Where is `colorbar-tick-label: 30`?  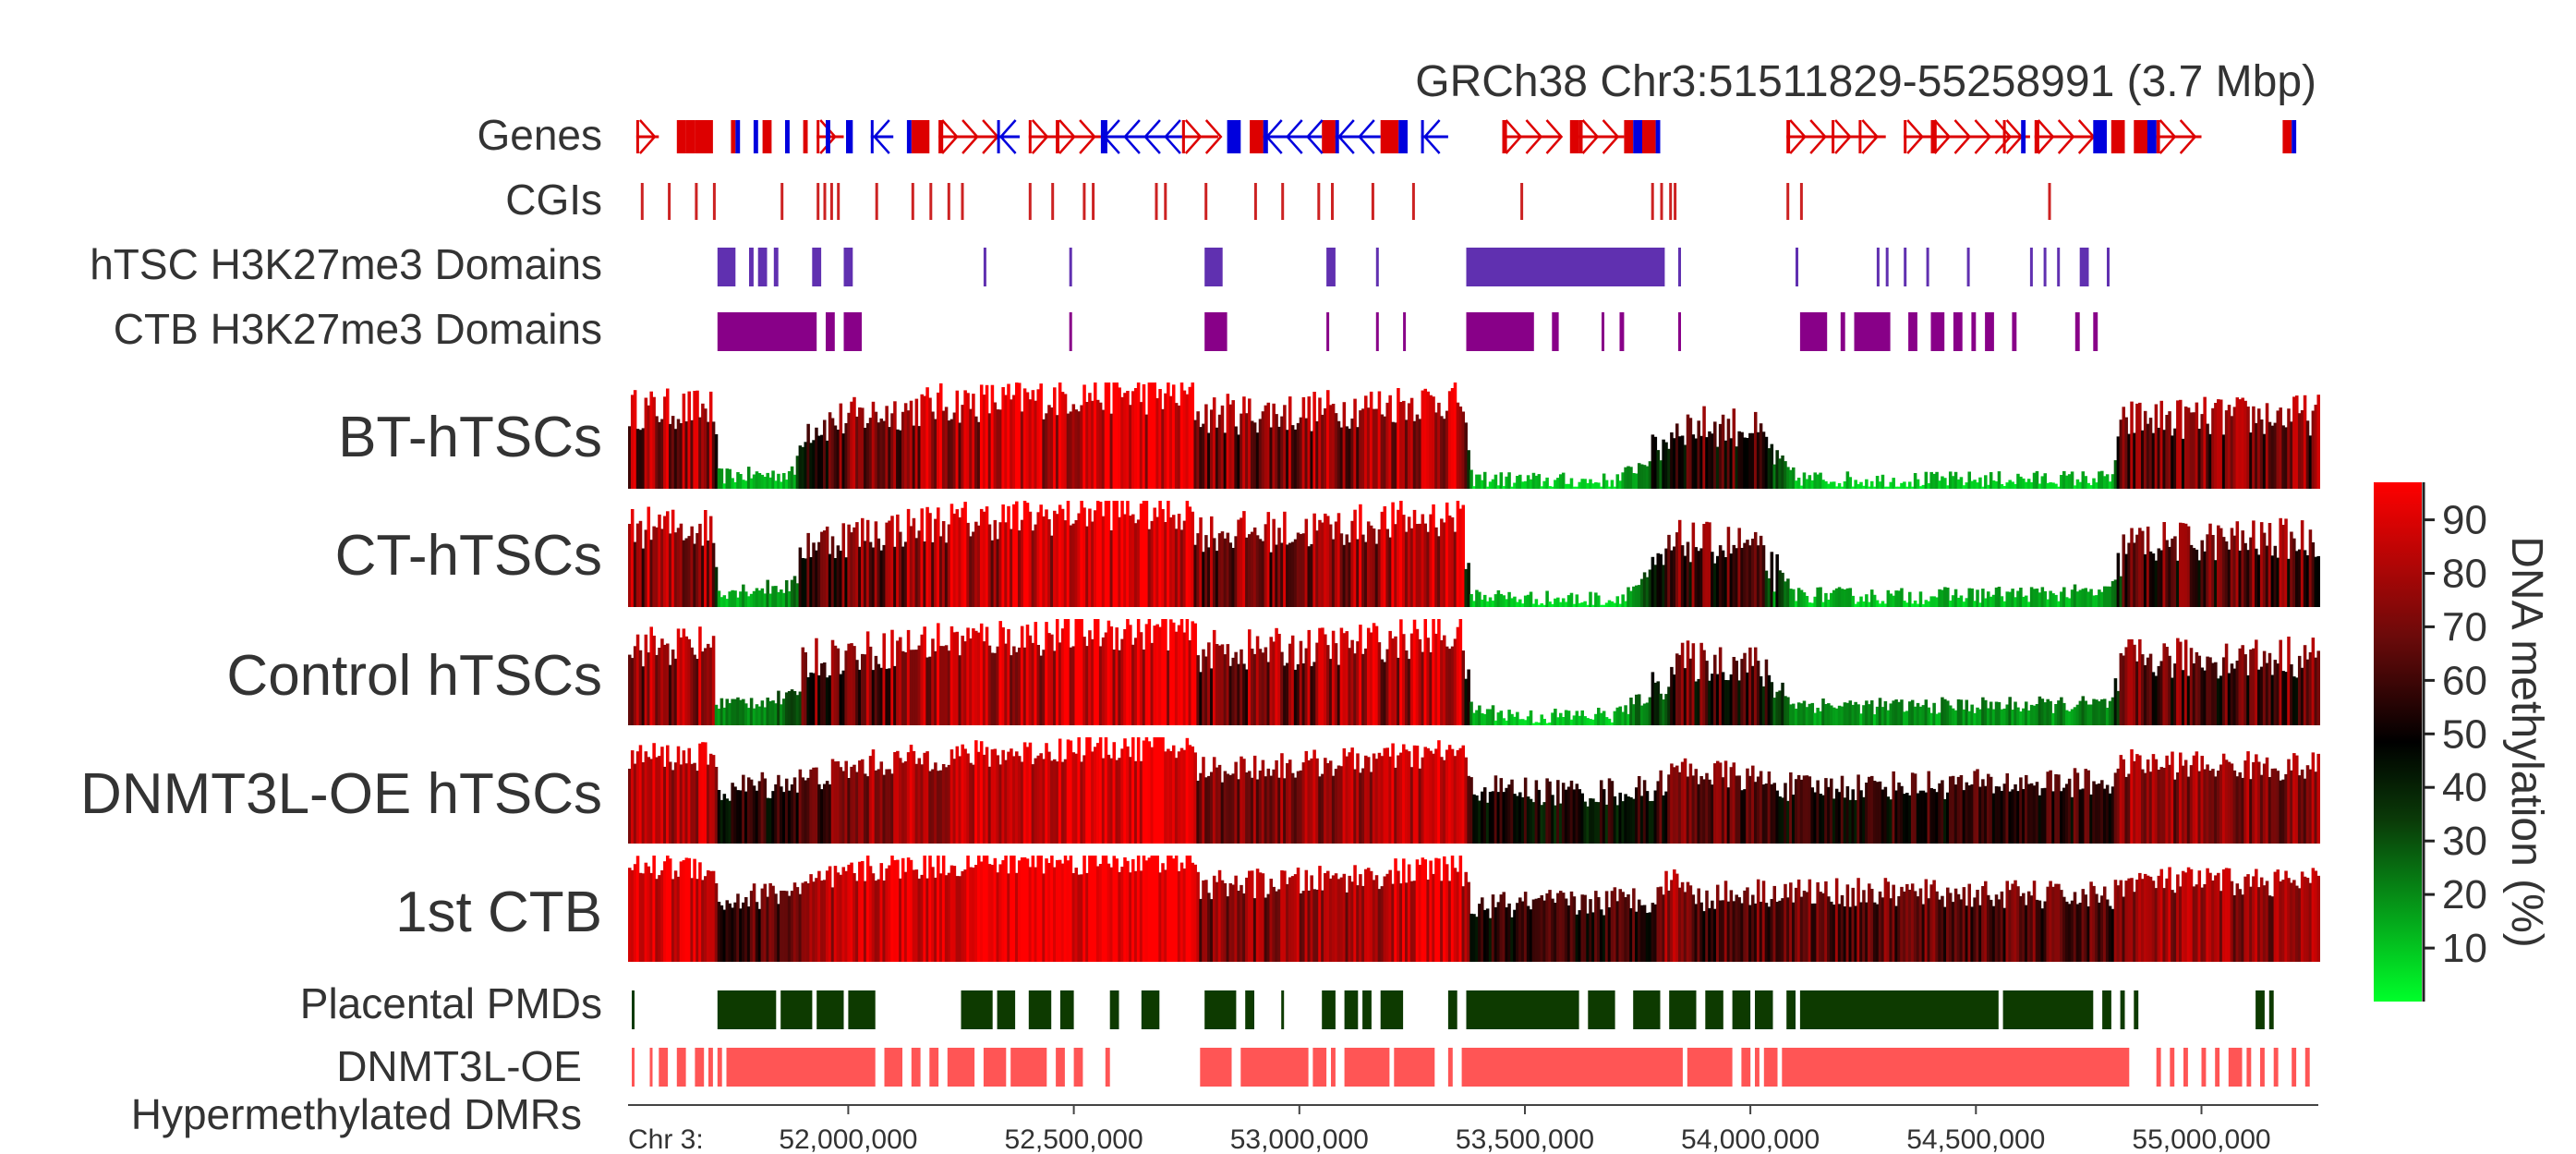
colorbar-tick-label: 30 is located at coordinates (2464, 841).